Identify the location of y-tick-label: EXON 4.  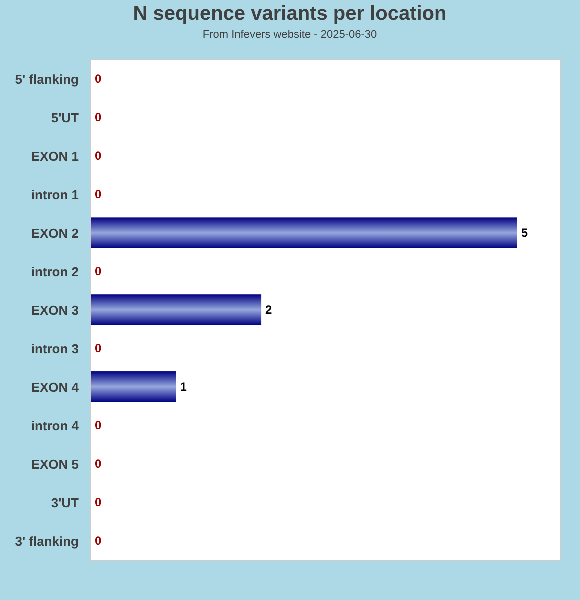
(55, 386).